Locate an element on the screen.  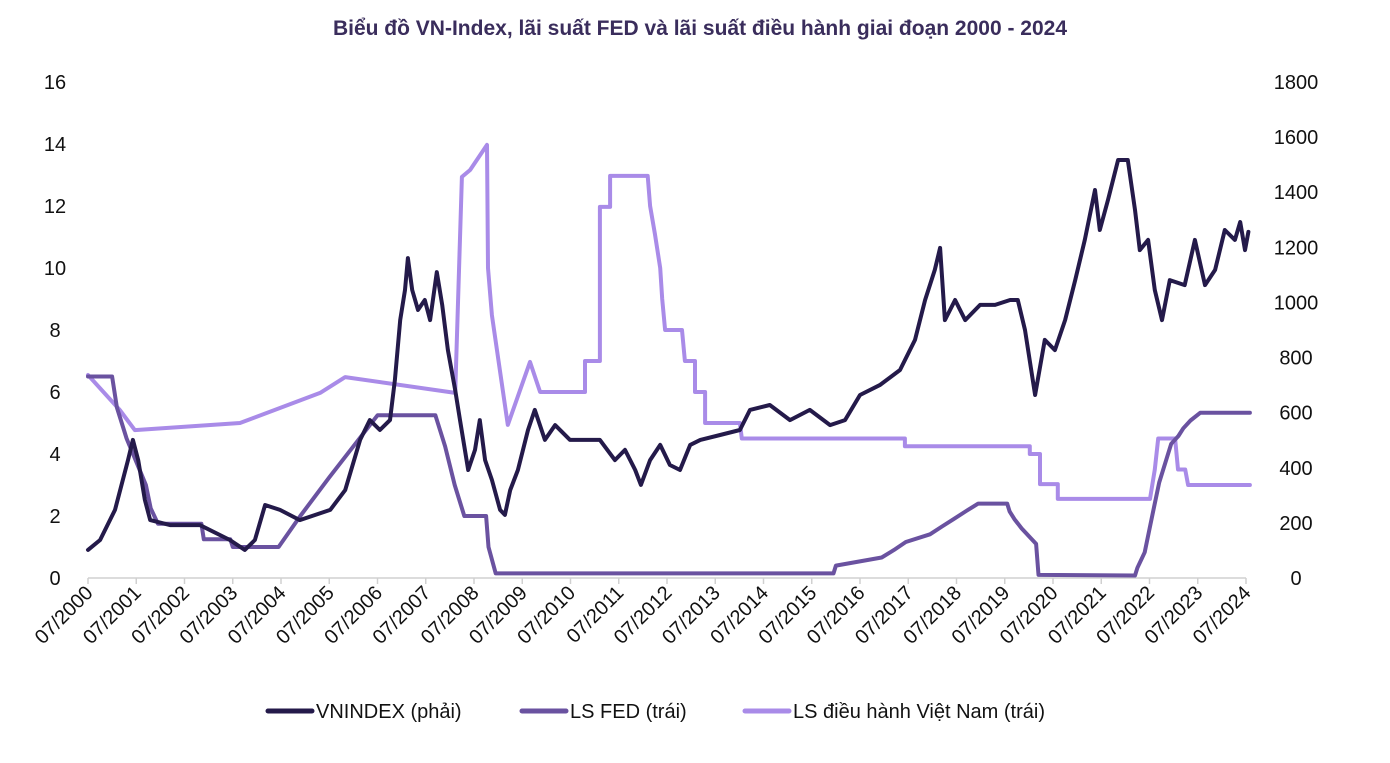
y-right-tick-label: 200 is located at coordinates (1295, 524).